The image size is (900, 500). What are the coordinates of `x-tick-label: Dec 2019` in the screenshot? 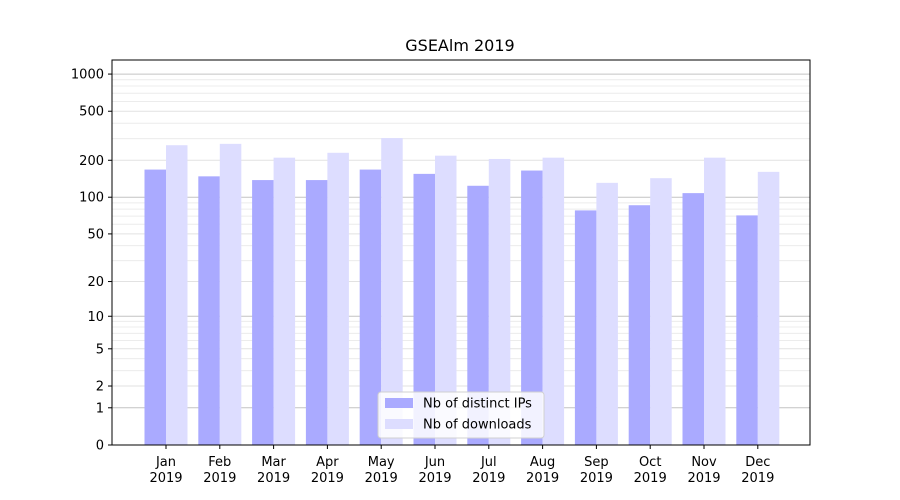 It's located at (757, 470).